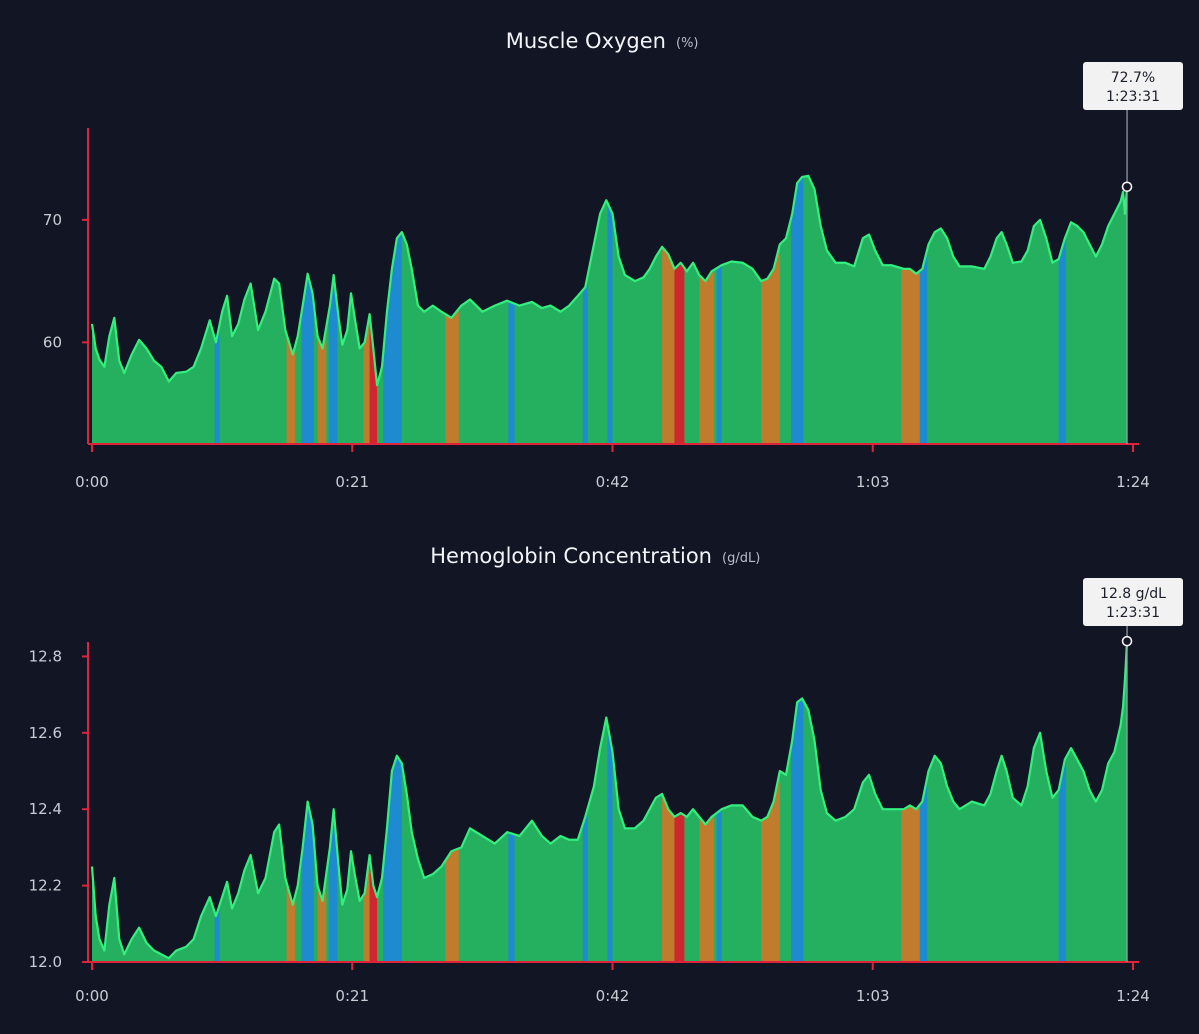  What do you see at coordinates (1133, 78) in the screenshot?
I see `tooltip-value: 72.7%` at bounding box center [1133, 78].